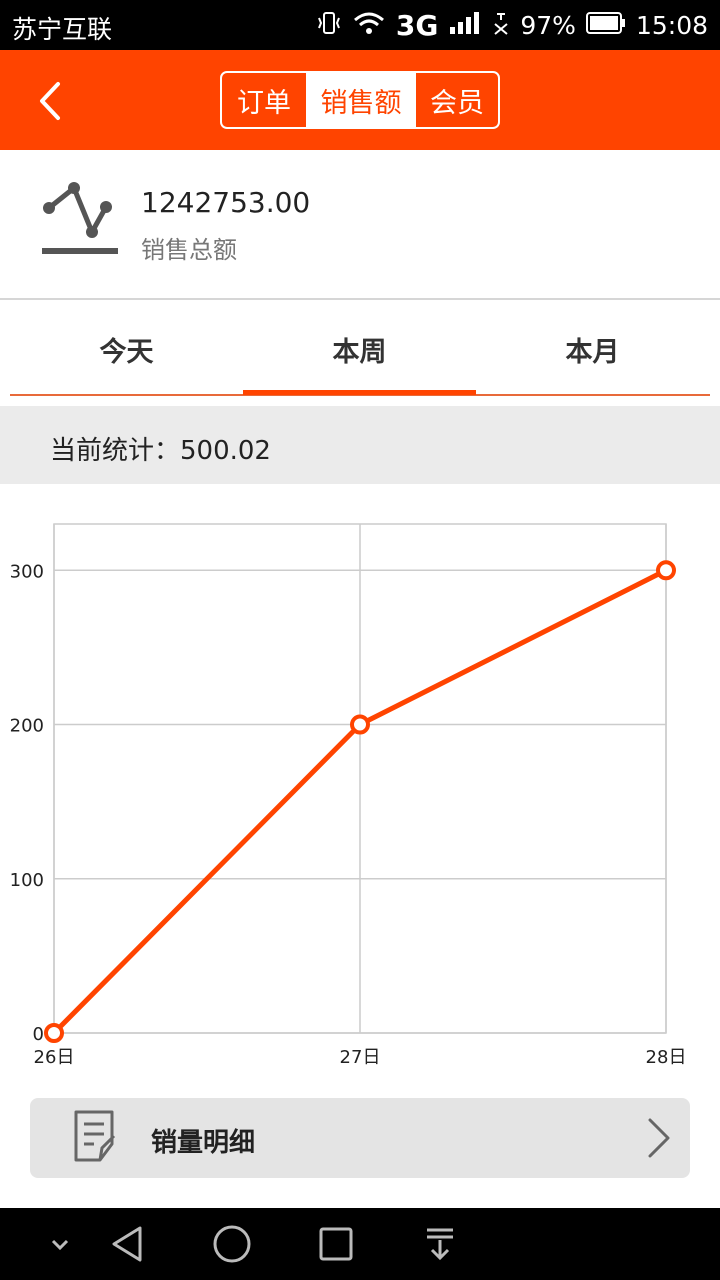 This screenshot has height=1280, width=720. I want to click on app-header: 订单 销售额 会员, so click(360, 100).